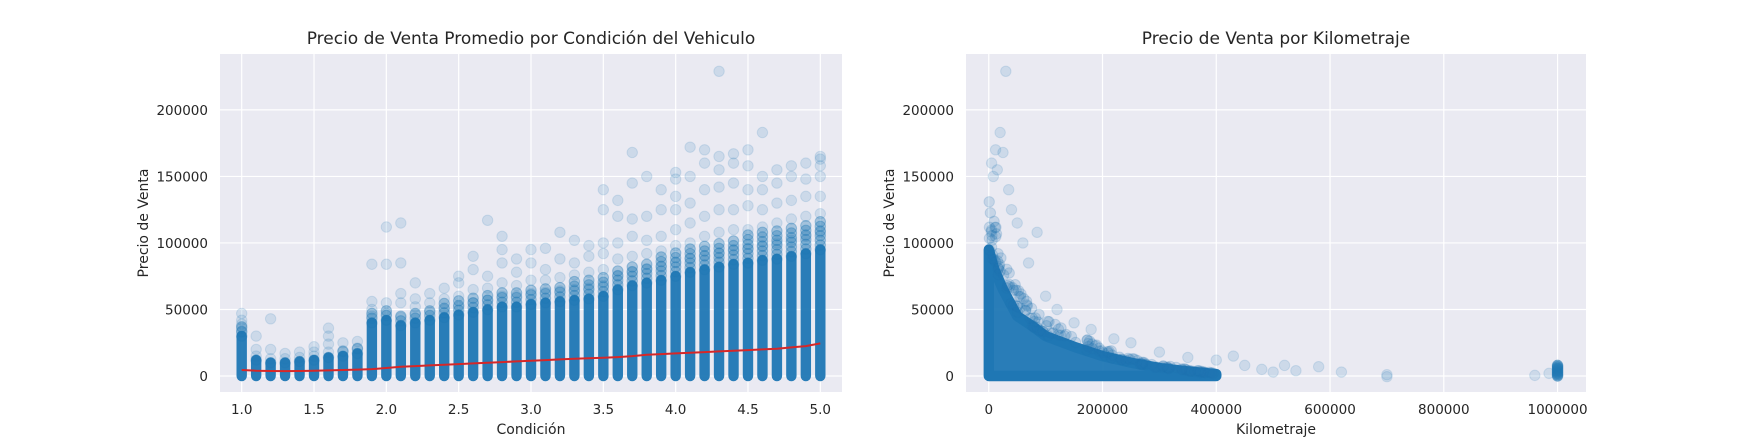 The image size is (1760, 440). Describe the element at coordinates (1557, 410) in the screenshot. I see `x-tick-label: 1000000` at that location.